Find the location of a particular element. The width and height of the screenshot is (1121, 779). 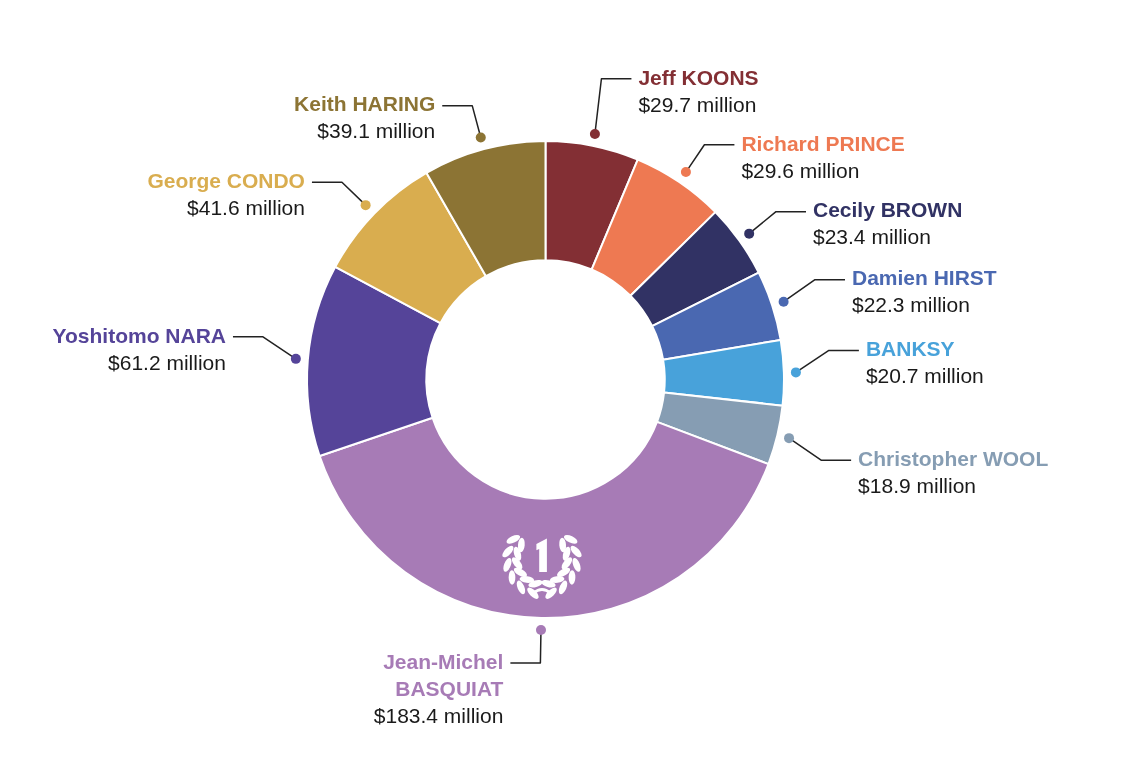

data-label: $29.6 million is located at coordinates (800, 170).